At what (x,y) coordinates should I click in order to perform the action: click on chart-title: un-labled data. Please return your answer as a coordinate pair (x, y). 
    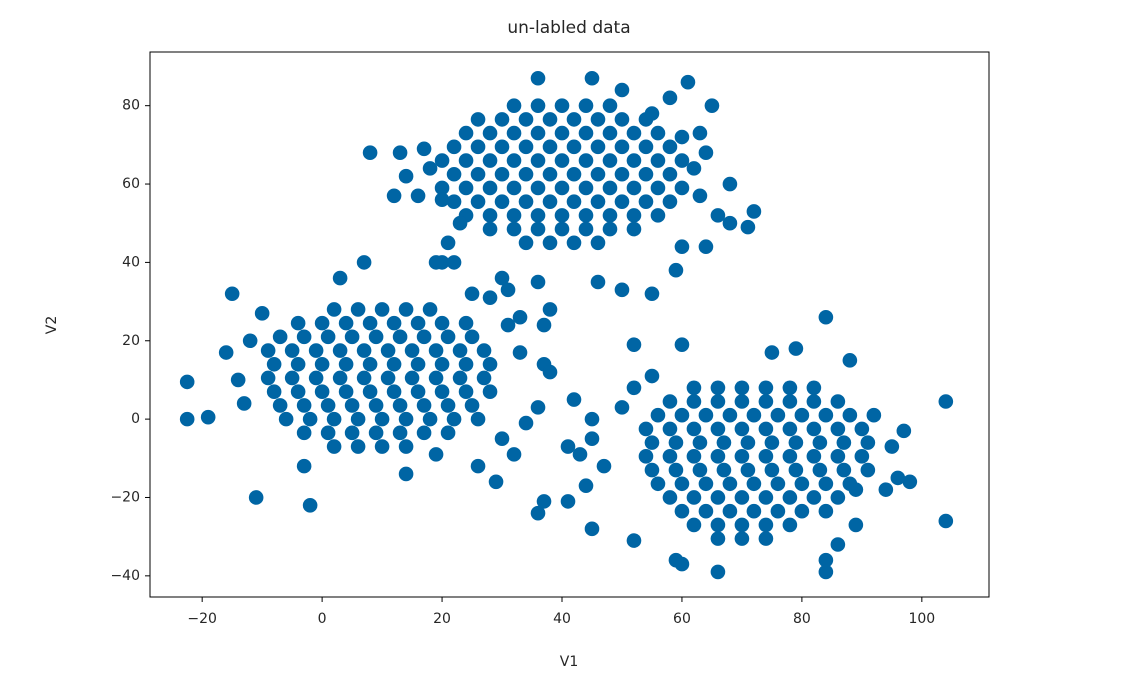
    Looking at the image, I should click on (568, 28).